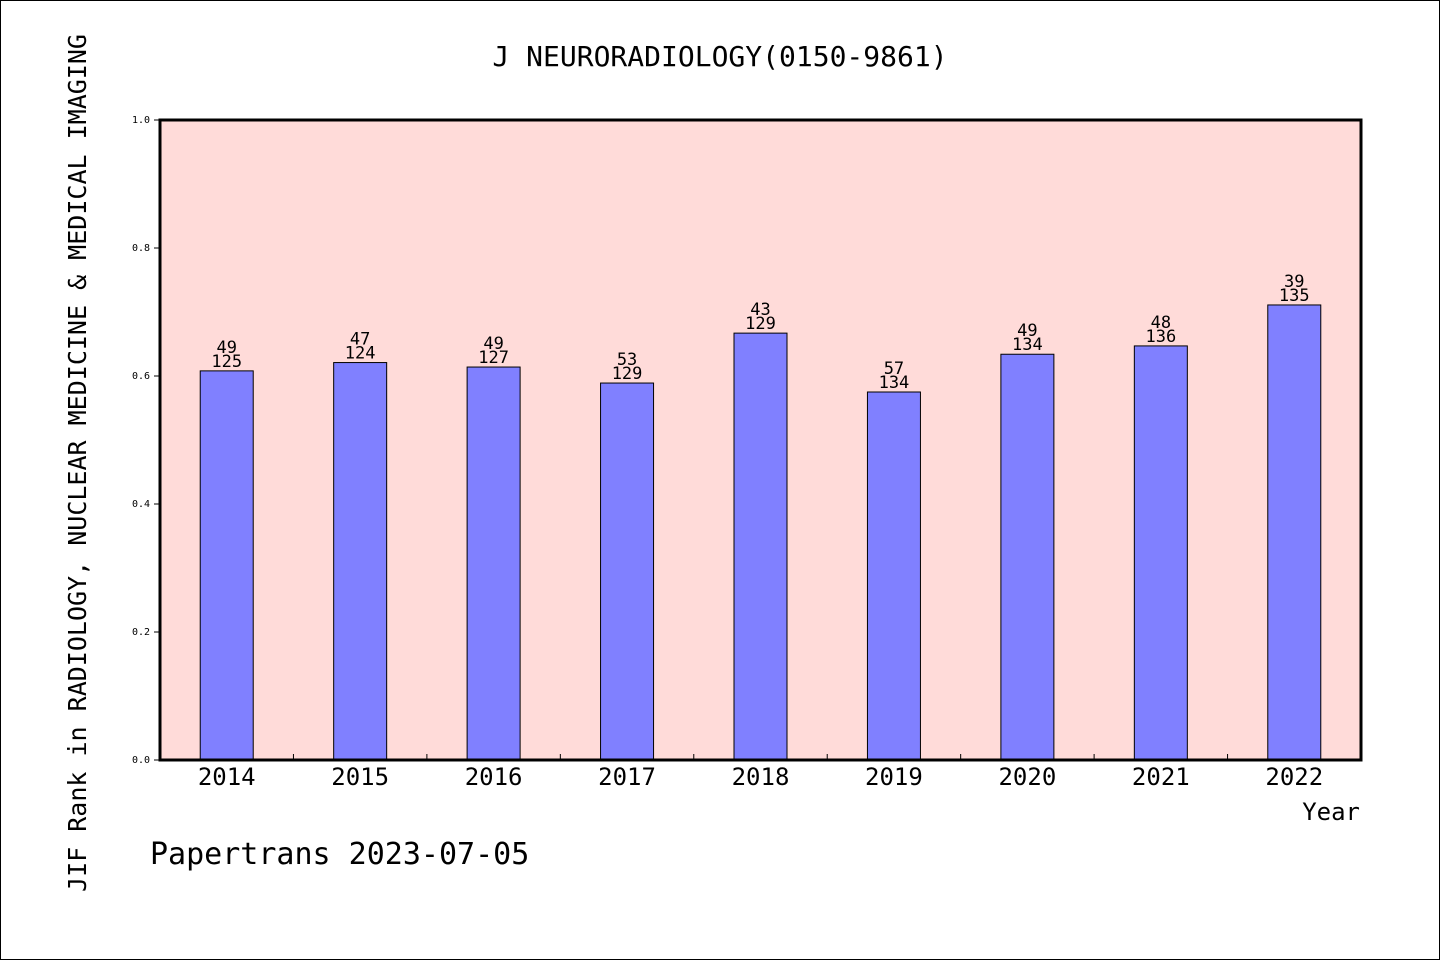 This screenshot has height=960, width=1440. I want to click on x-tick-label-2019: 2019, so click(894, 777).